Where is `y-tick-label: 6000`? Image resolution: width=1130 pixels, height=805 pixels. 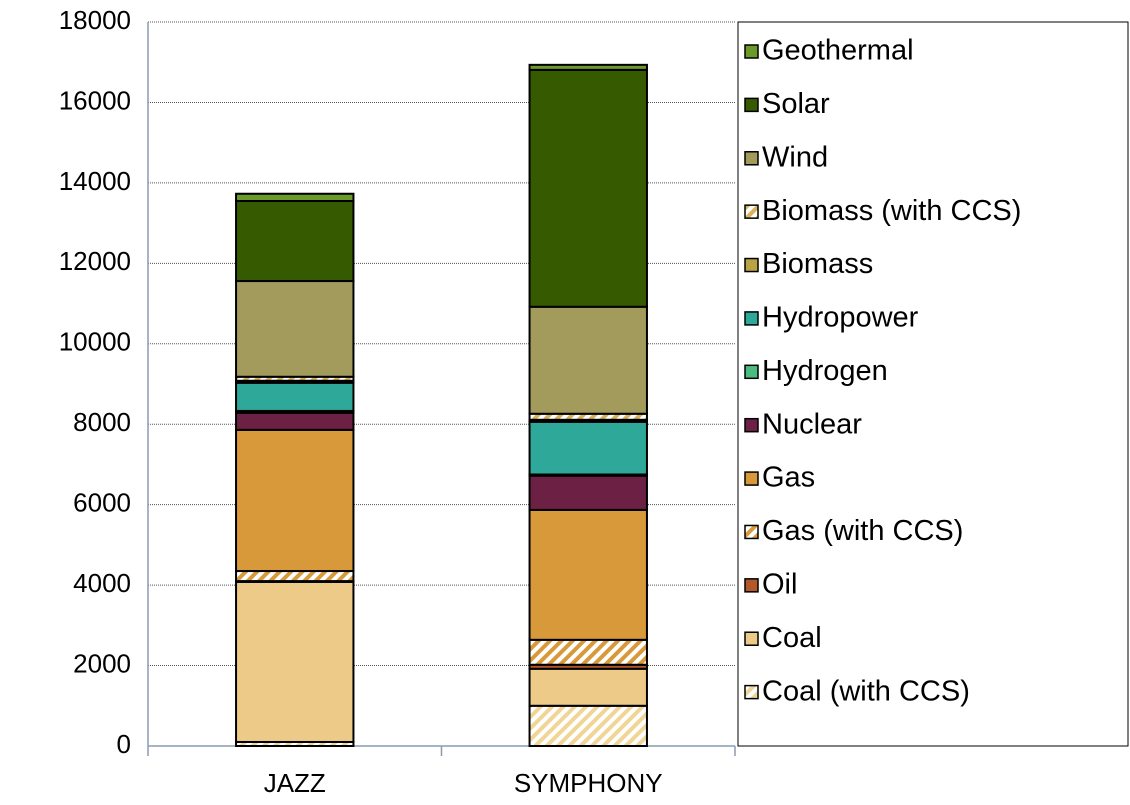
y-tick-label: 6000 is located at coordinates (102, 503).